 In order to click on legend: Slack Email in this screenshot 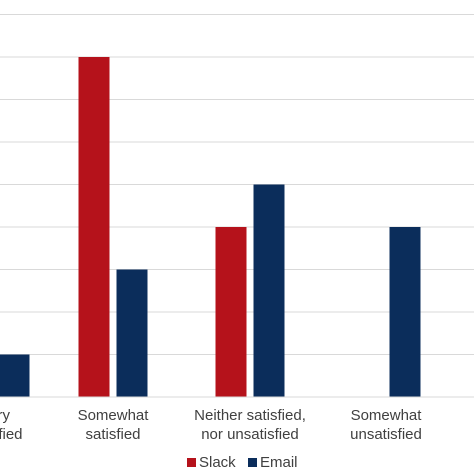, I will do `click(242, 462)`.